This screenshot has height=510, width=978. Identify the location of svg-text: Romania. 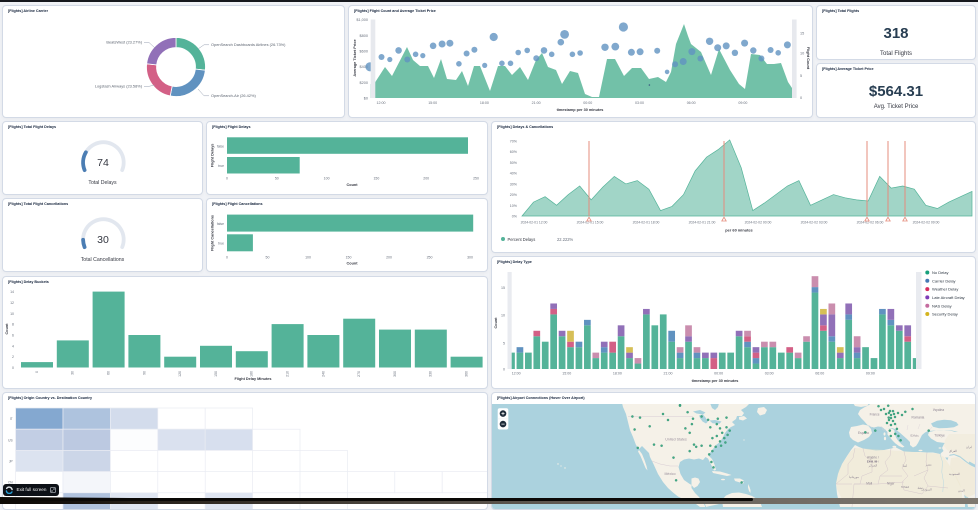
(918, 418).